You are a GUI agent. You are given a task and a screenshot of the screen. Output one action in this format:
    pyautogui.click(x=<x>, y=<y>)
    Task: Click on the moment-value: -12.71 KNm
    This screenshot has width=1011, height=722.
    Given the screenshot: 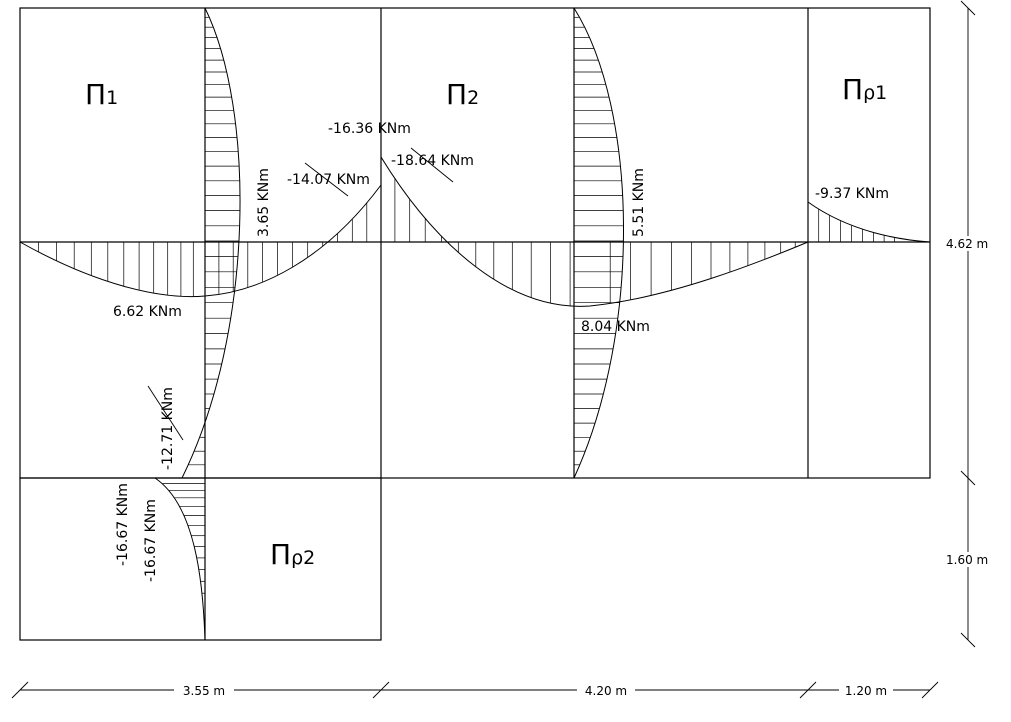 What is the action you would take?
    pyautogui.click(x=168, y=428)
    